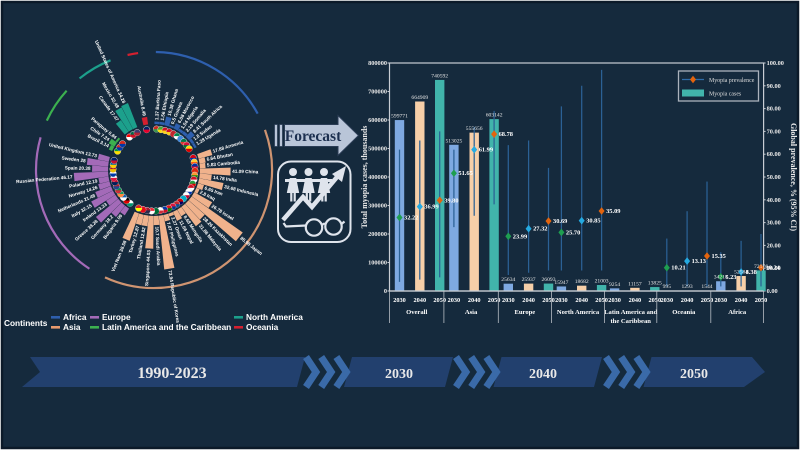 The height and width of the screenshot is (453, 802). Describe the element at coordinates (224, 164) in the screenshot. I see `svg-text: 5.83 Cambodia` at that location.